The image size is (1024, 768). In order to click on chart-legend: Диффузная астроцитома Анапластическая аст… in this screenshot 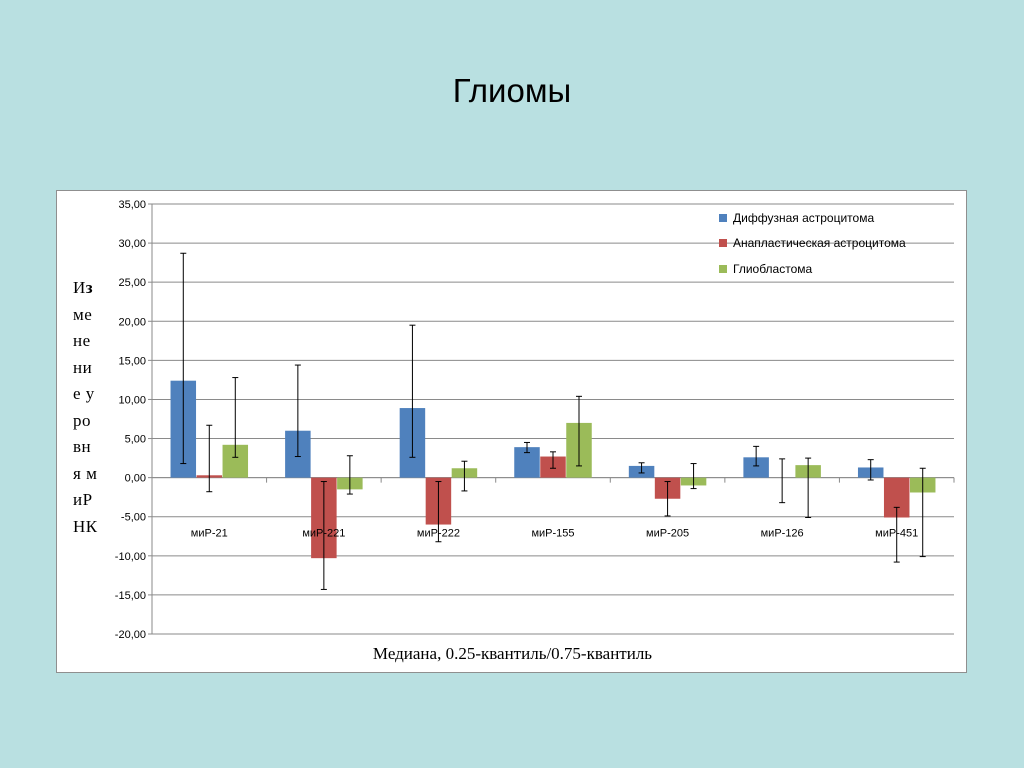, I will do `click(812, 243)`.